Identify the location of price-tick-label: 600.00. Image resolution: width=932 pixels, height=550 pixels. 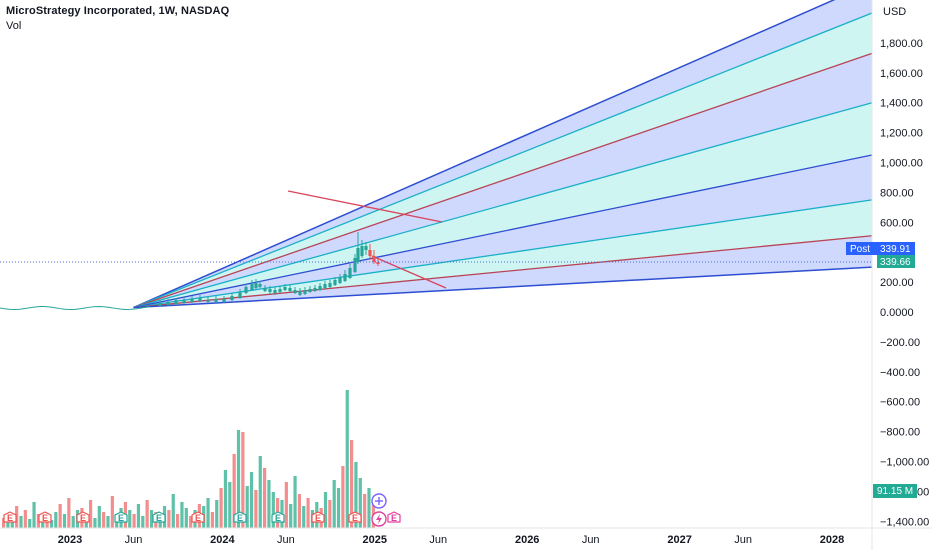
(897, 223).